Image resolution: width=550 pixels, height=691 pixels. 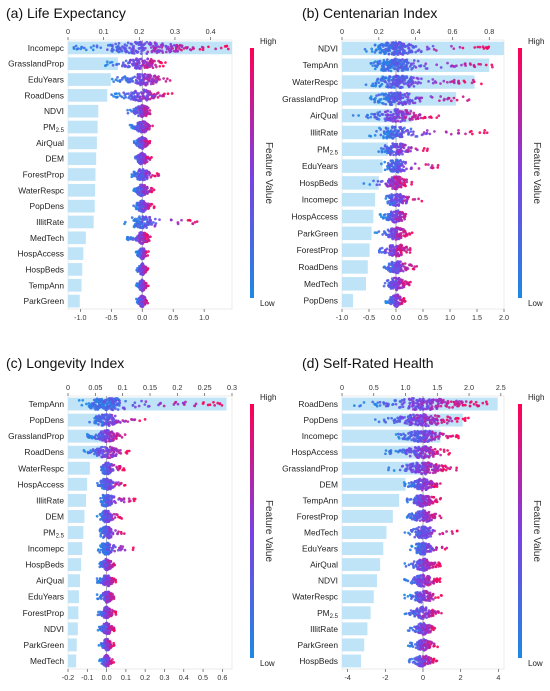 What do you see at coordinates (342, 31) in the screenshot?
I see `top-tick-label: 0` at bounding box center [342, 31].